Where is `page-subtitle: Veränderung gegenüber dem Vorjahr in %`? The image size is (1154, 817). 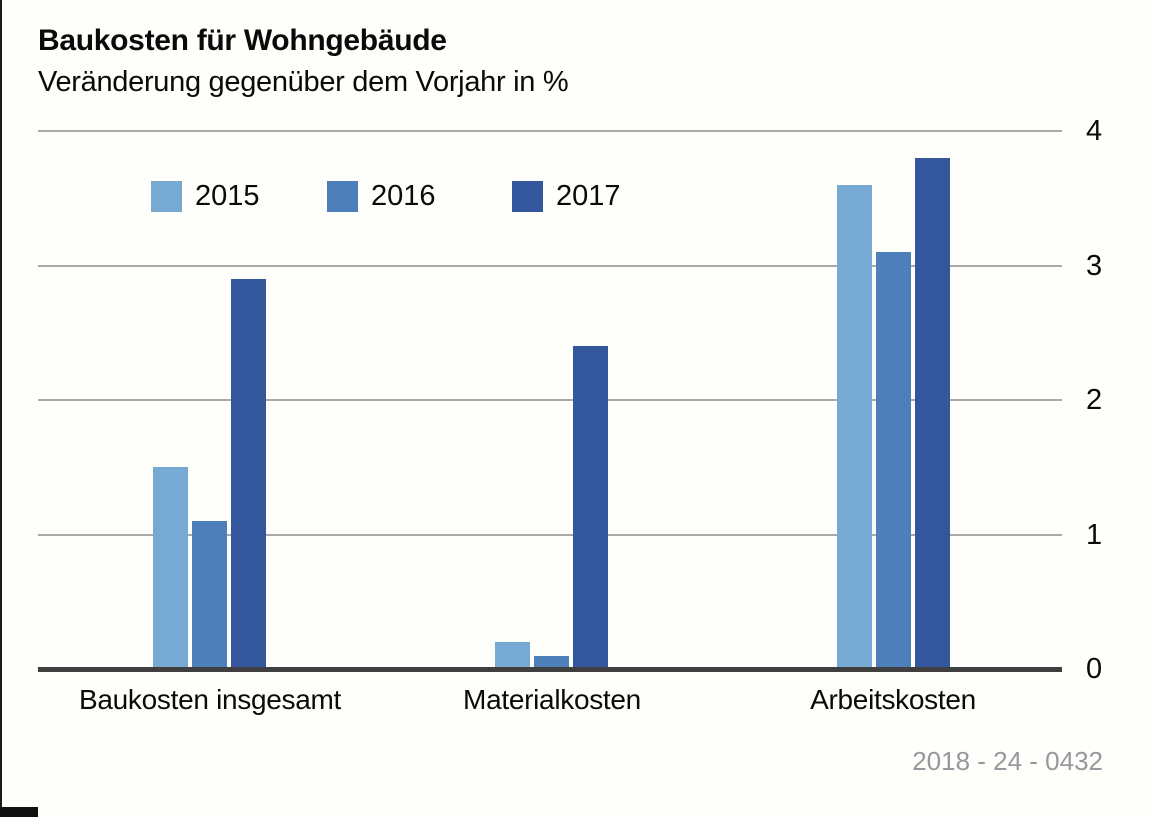
page-subtitle: Veränderung gegenüber dem Vorjahr in % is located at coordinates (303, 82).